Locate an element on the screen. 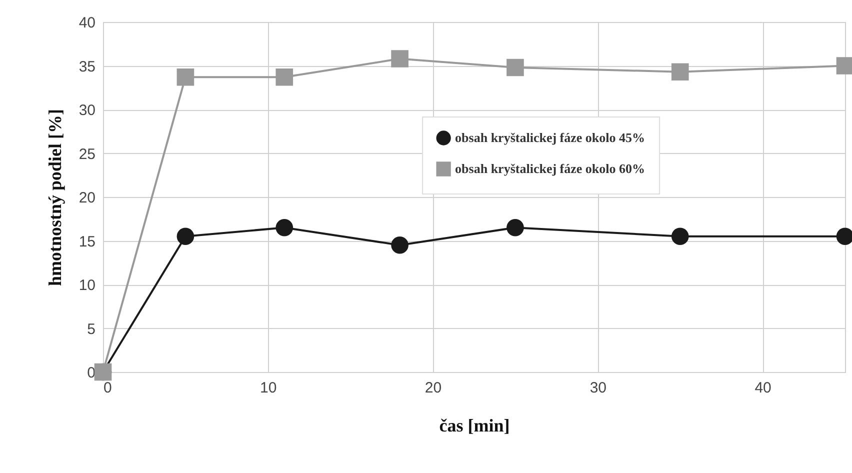  y-tick-label: 20 is located at coordinates (87, 198).